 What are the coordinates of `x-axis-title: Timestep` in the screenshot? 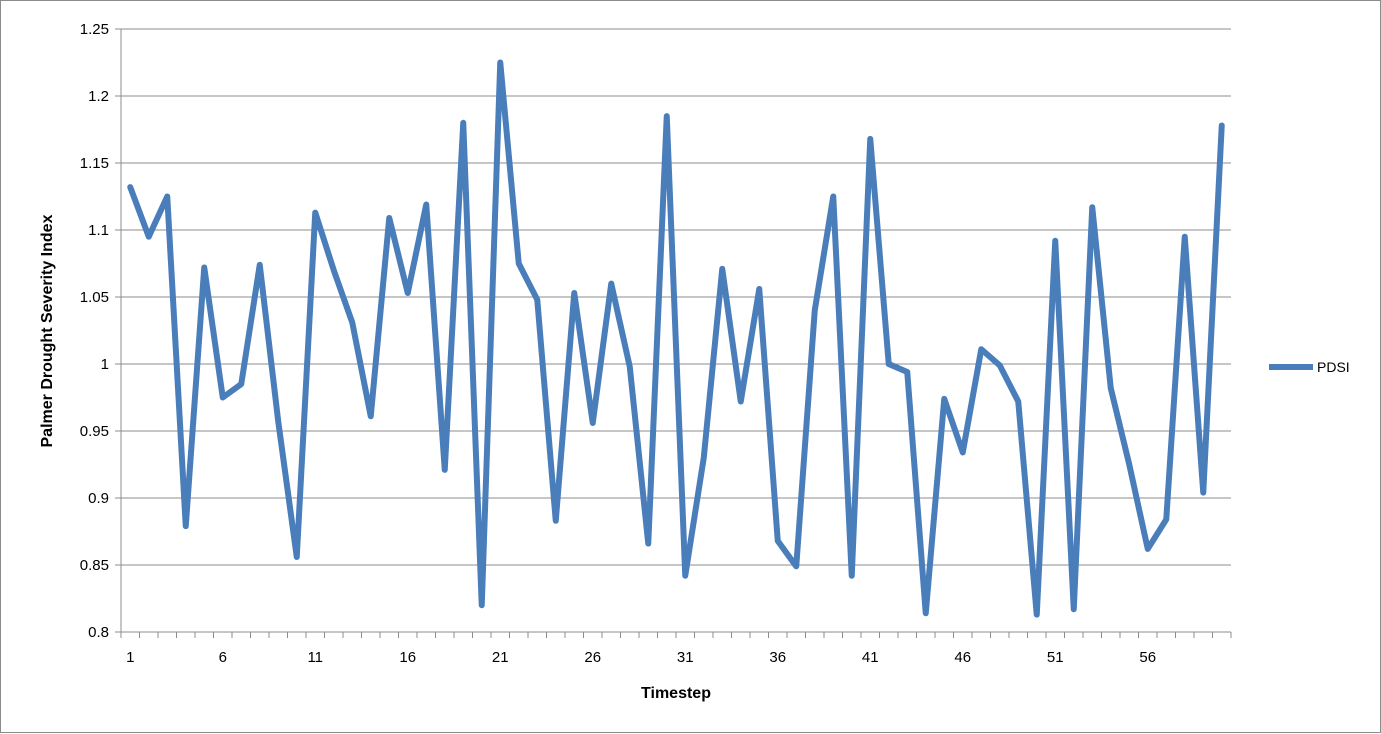 It's located at (676, 693).